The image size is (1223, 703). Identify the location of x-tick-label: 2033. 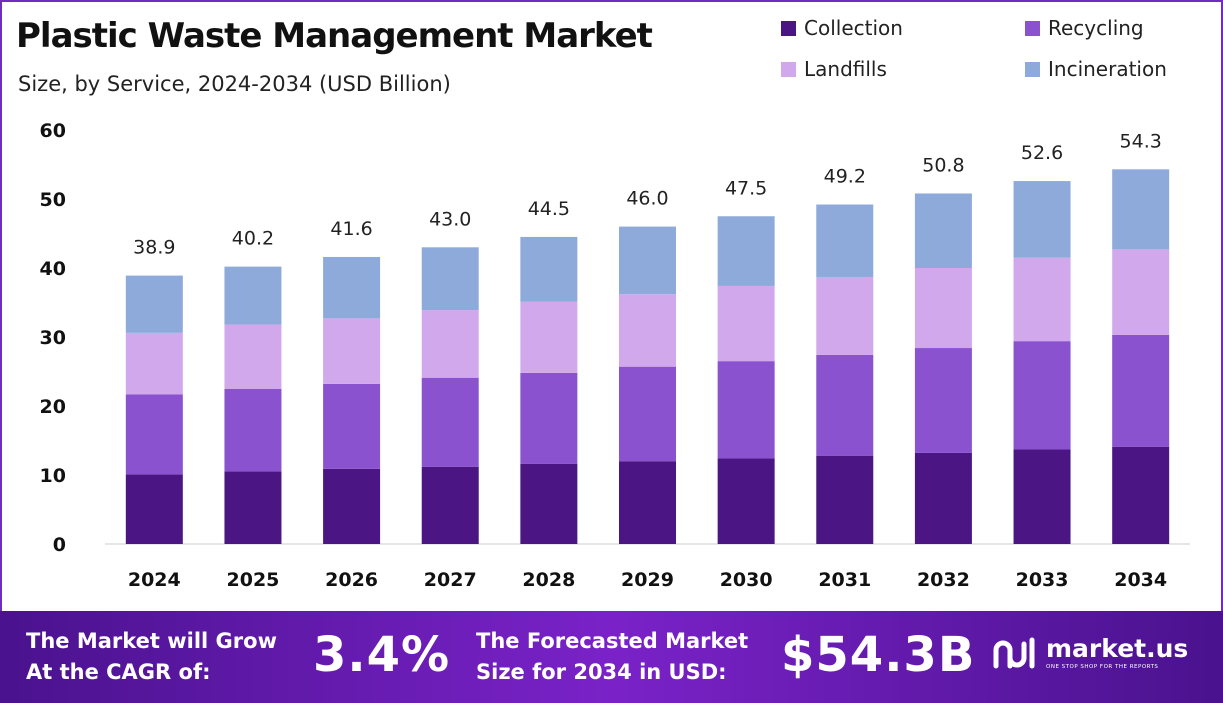
(1042, 580).